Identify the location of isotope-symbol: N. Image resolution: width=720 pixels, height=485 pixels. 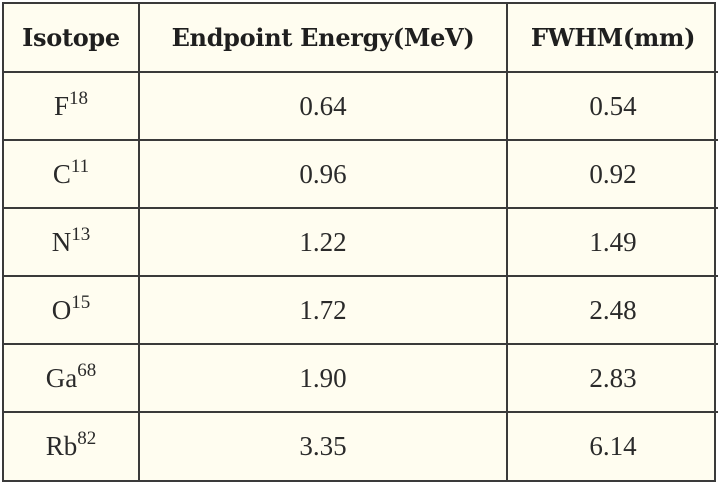
(61, 241).